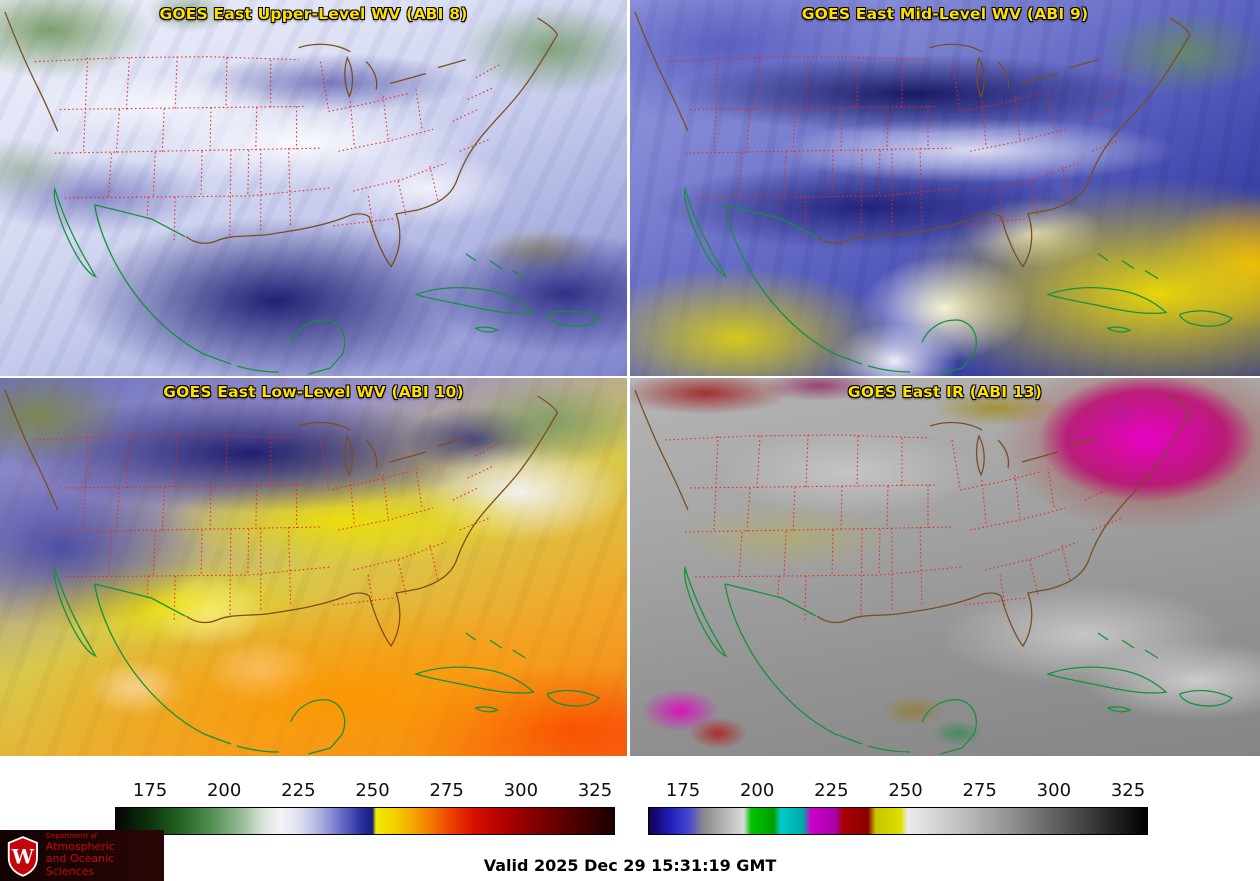 The image size is (1260, 881). Describe the element at coordinates (80, 846) in the screenshot. I see `logo-line-atmospheric: Atmospheric` at that location.